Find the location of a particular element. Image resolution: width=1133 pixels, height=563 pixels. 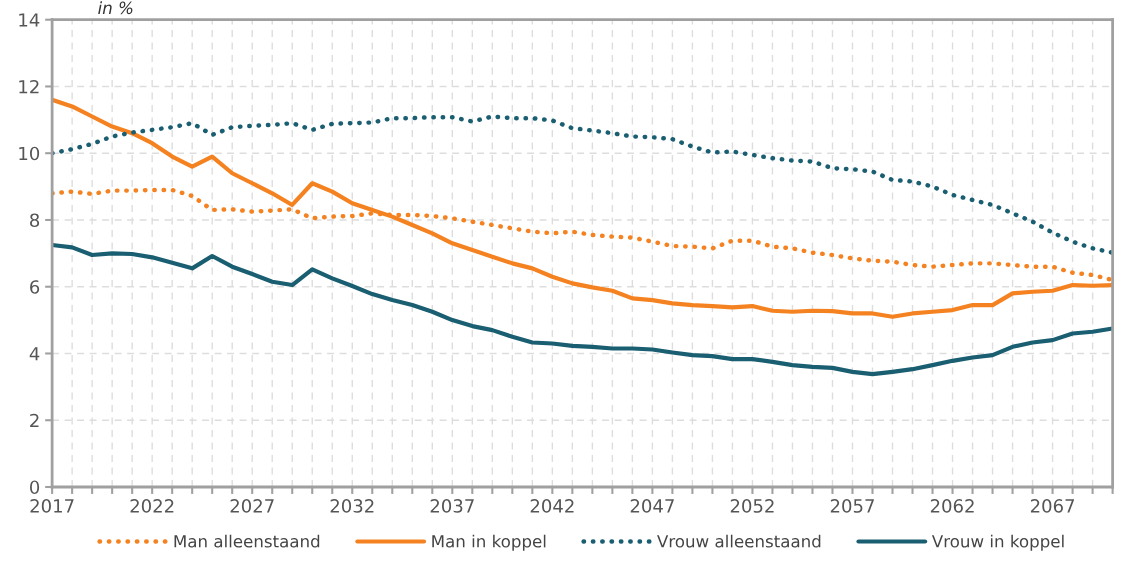

y-axis-title: in % is located at coordinates (115, 8).